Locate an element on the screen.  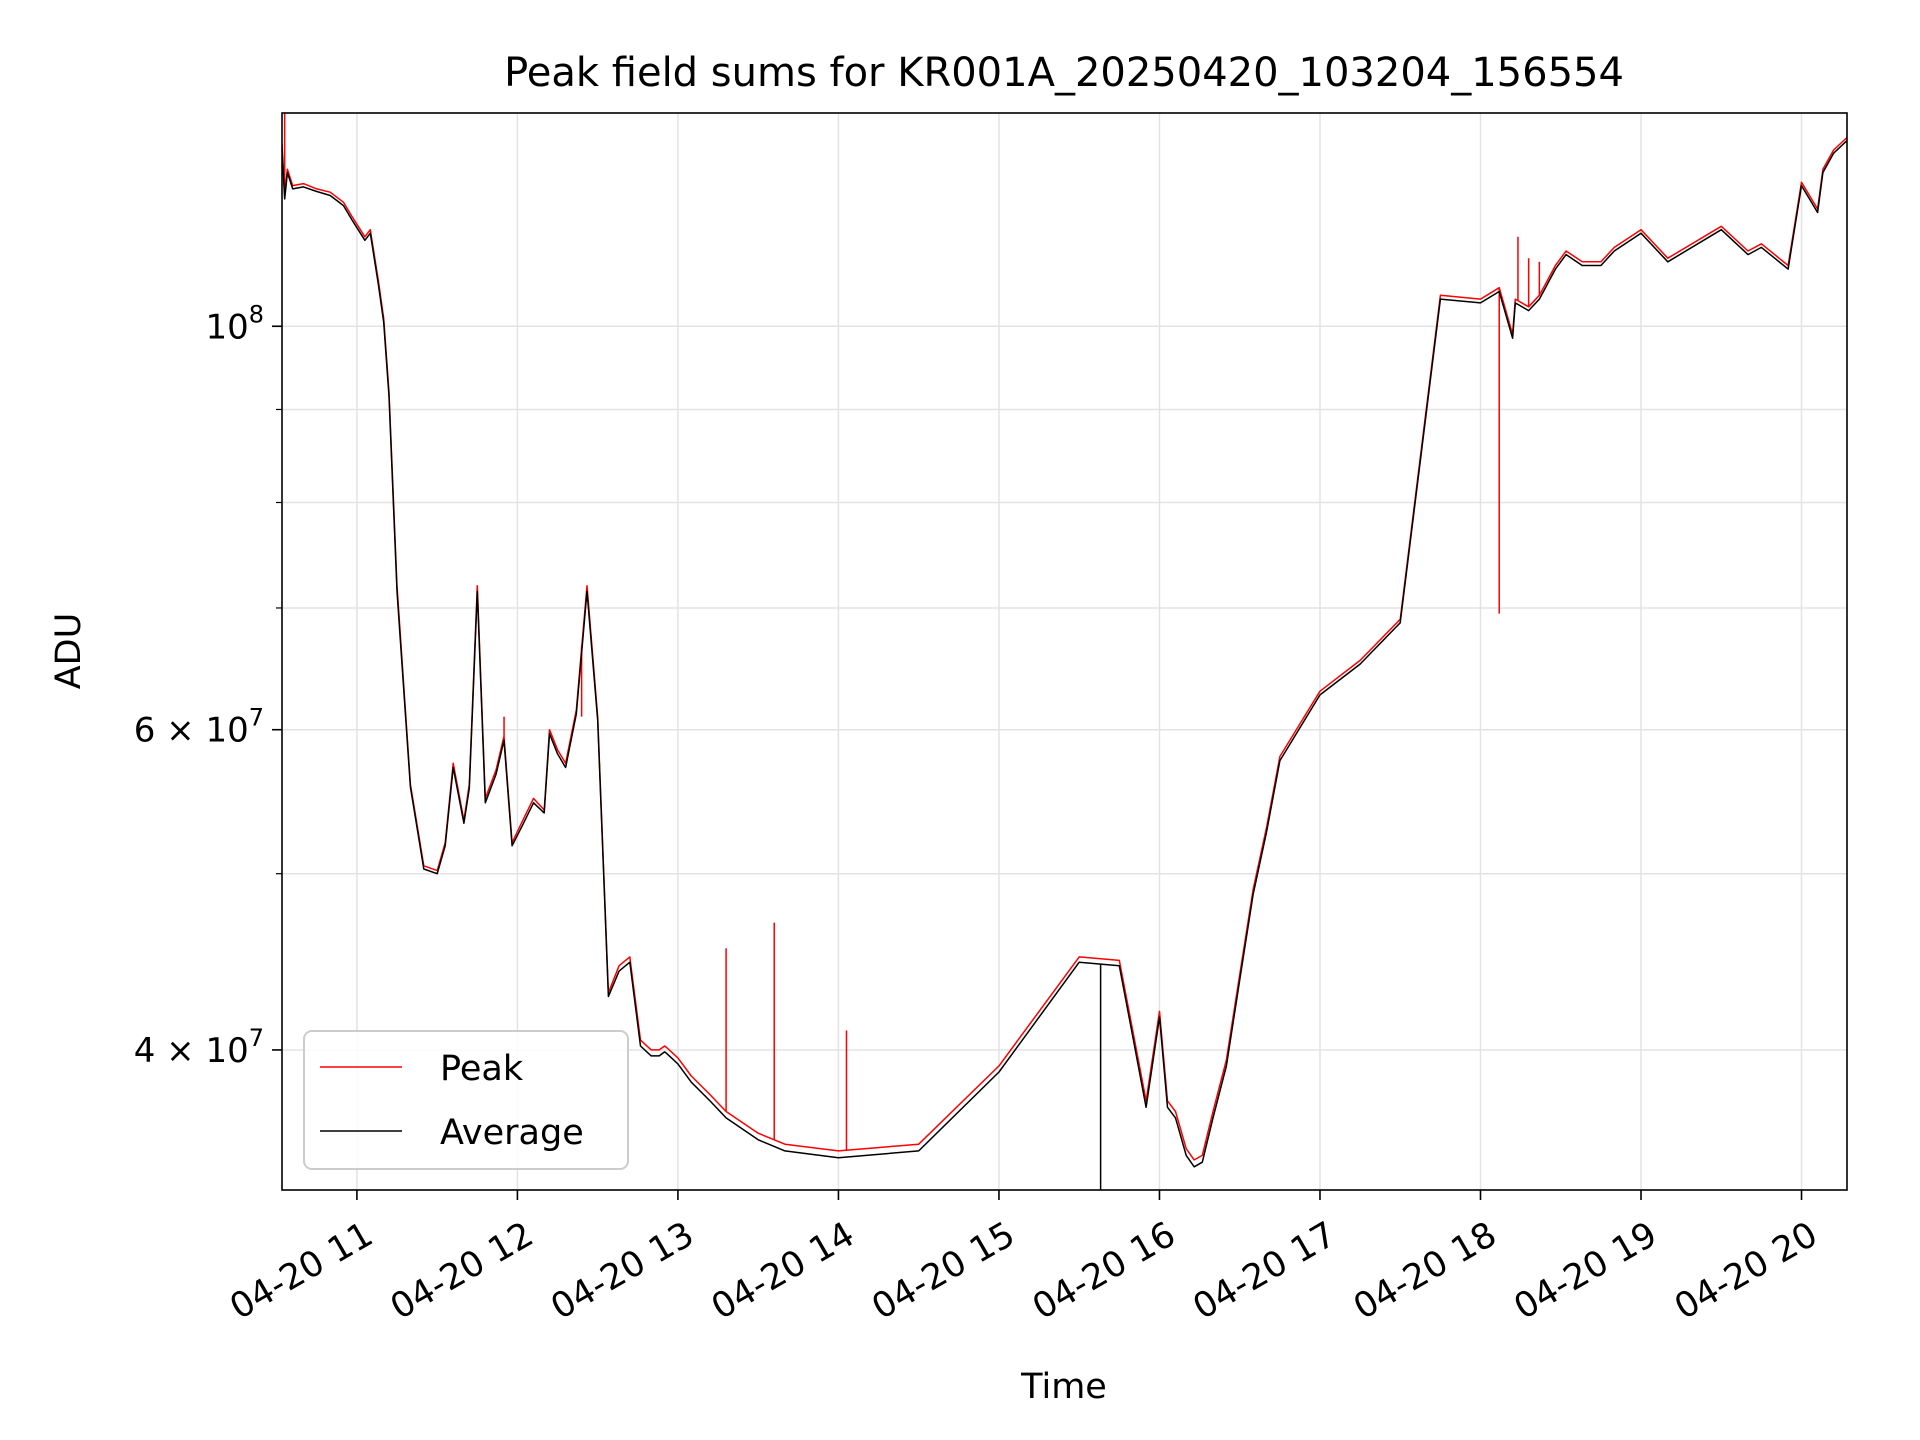
y-tick-label: 108 is located at coordinates (234, 323).